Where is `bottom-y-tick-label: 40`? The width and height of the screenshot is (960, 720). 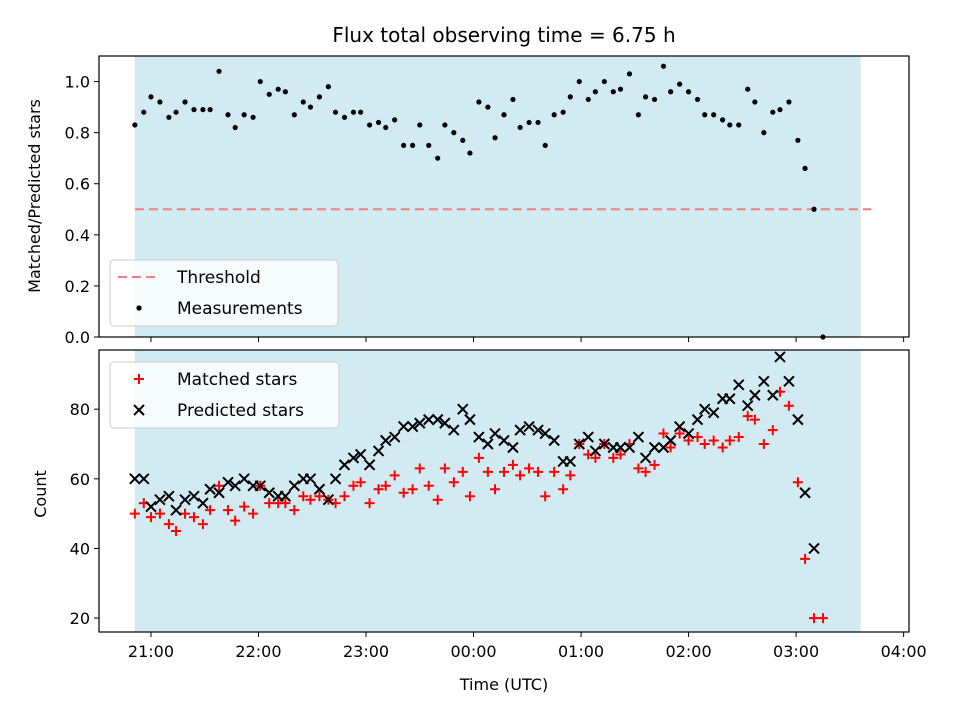 bottom-y-tick-label: 40 is located at coordinates (80, 548).